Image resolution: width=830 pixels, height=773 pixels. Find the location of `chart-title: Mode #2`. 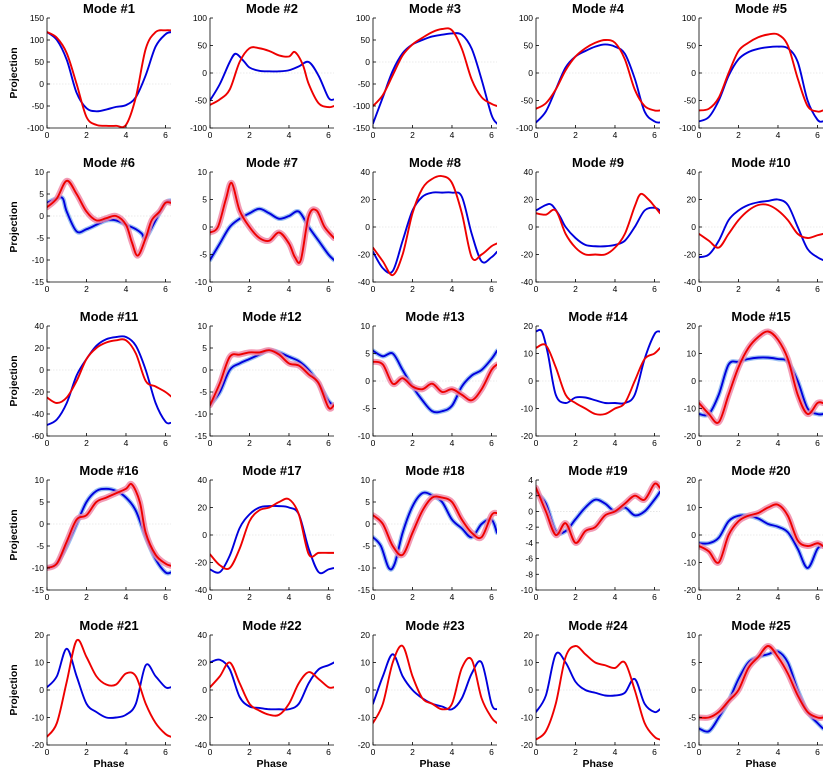

chart-title: Mode #2 is located at coordinates (272, 8).